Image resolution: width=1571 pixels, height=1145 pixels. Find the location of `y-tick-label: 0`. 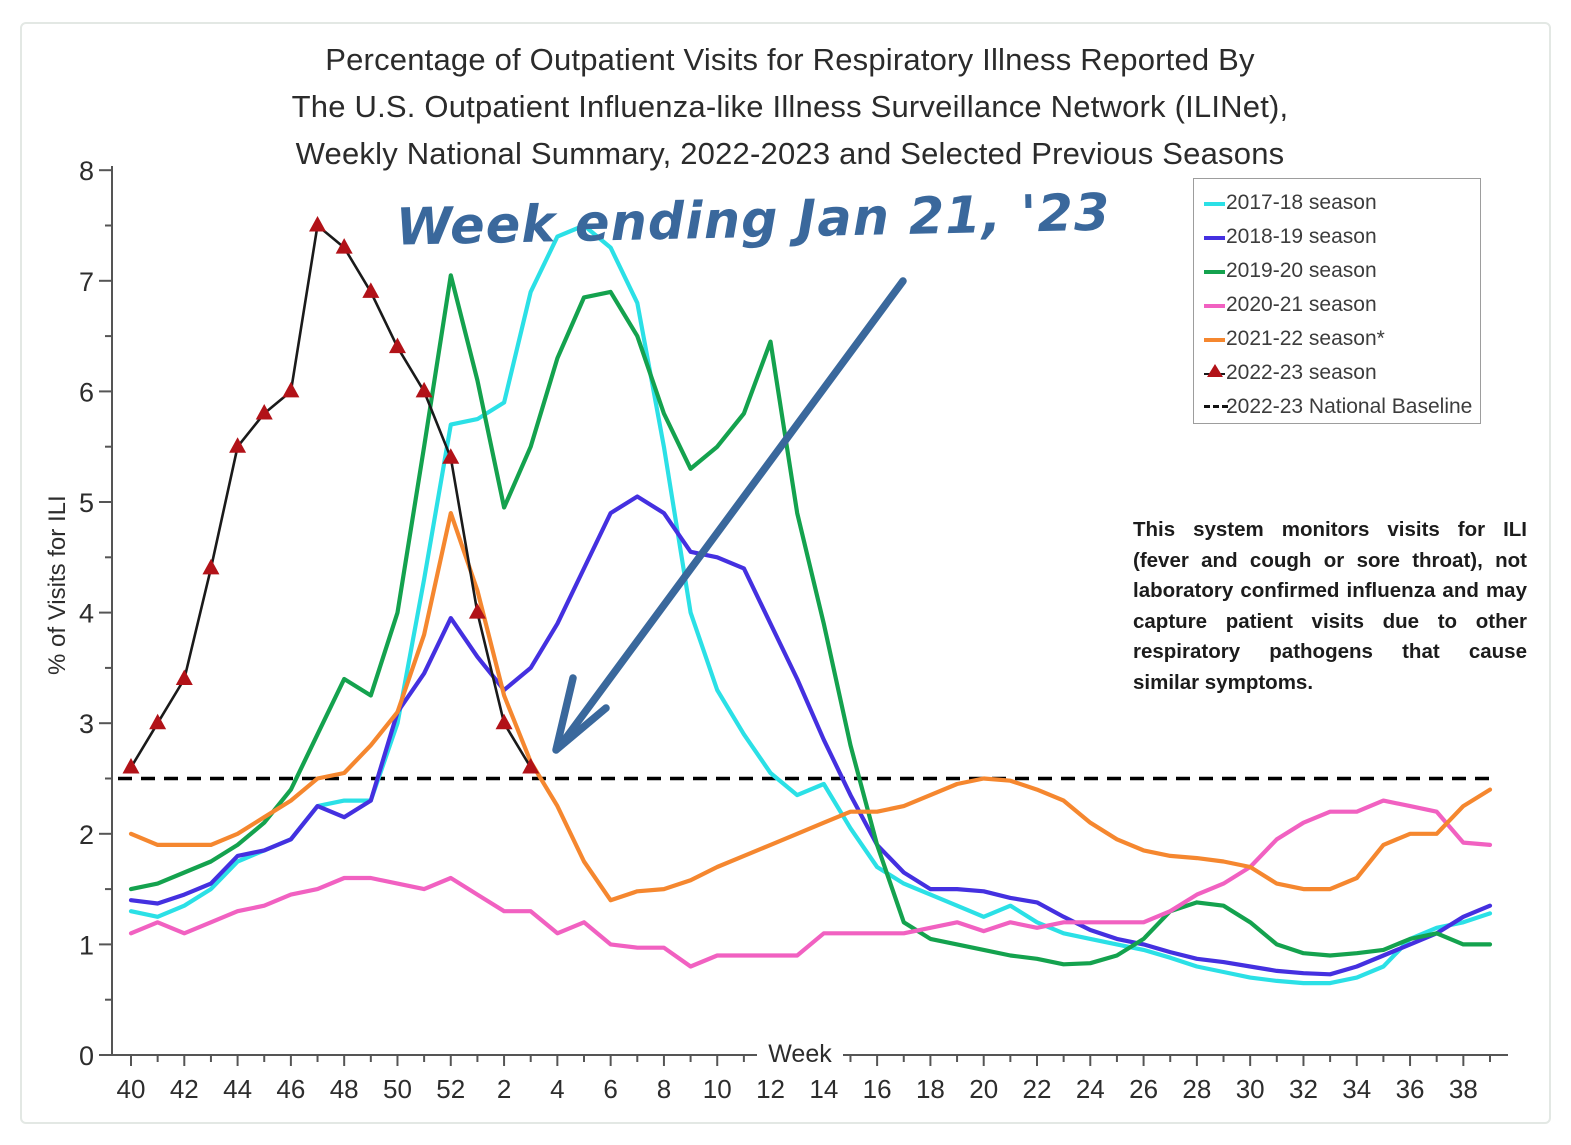

y-tick-label: 0 is located at coordinates (86, 1056).